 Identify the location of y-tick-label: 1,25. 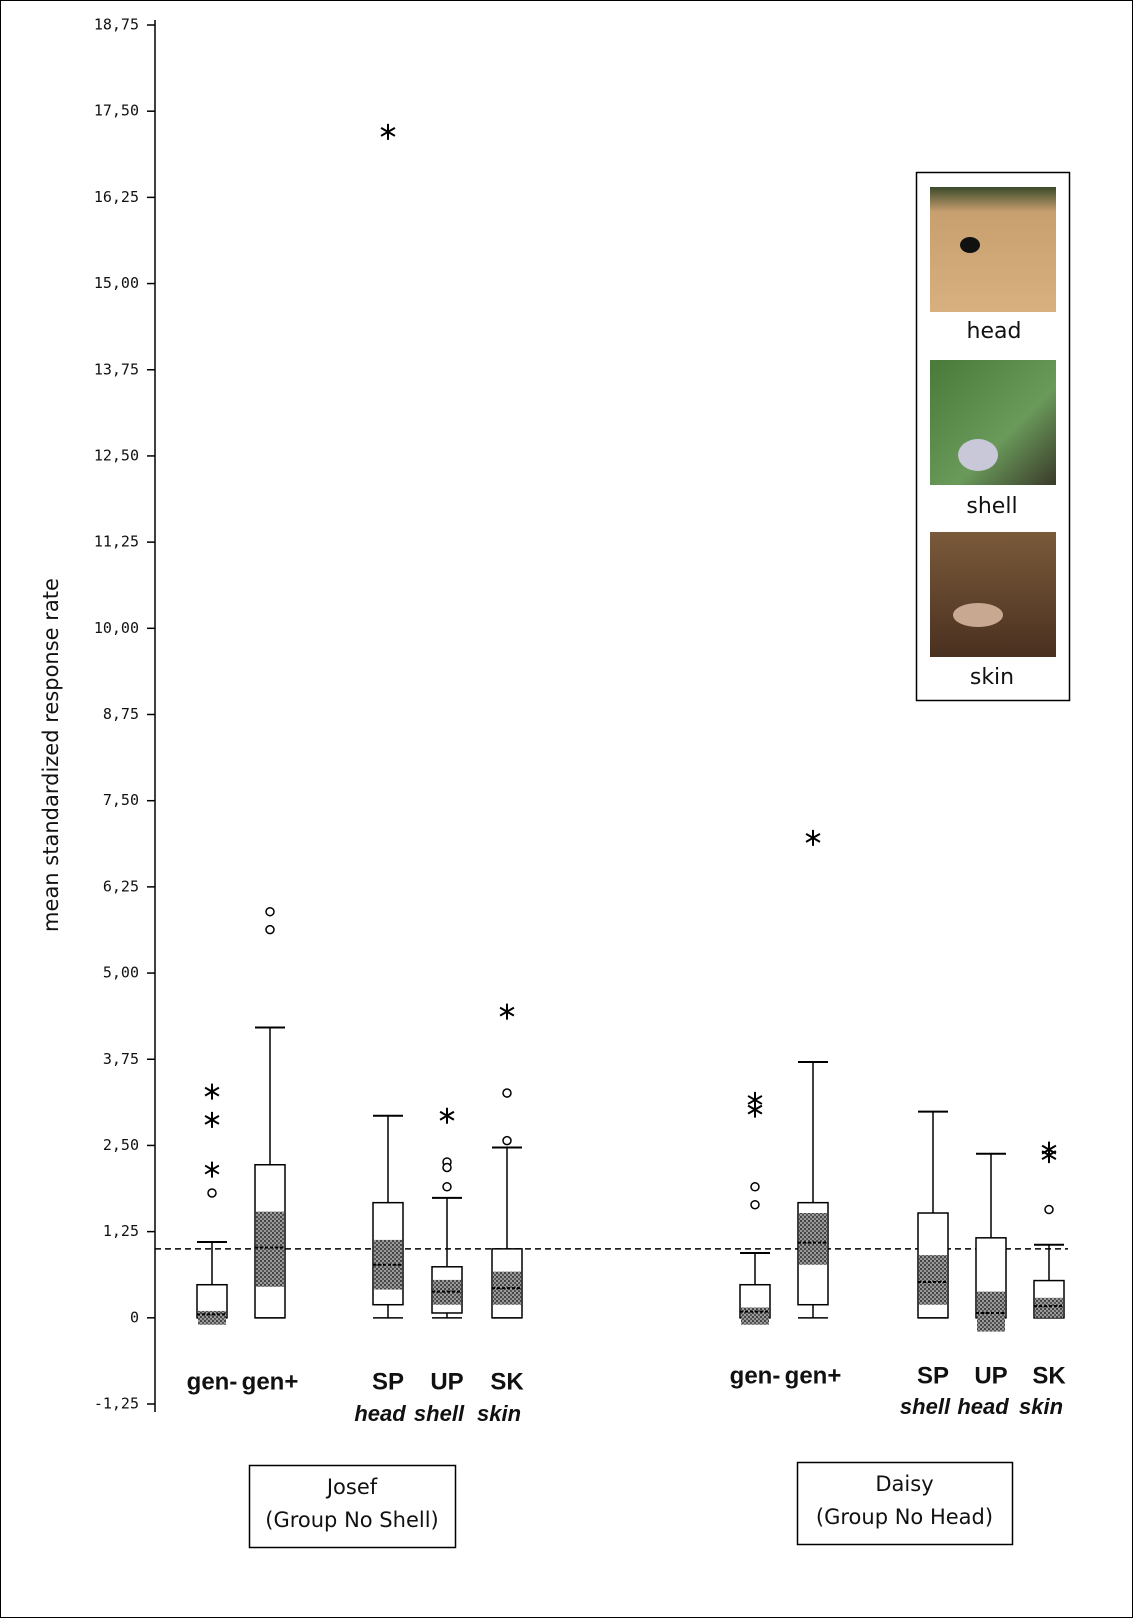
(121, 1231).